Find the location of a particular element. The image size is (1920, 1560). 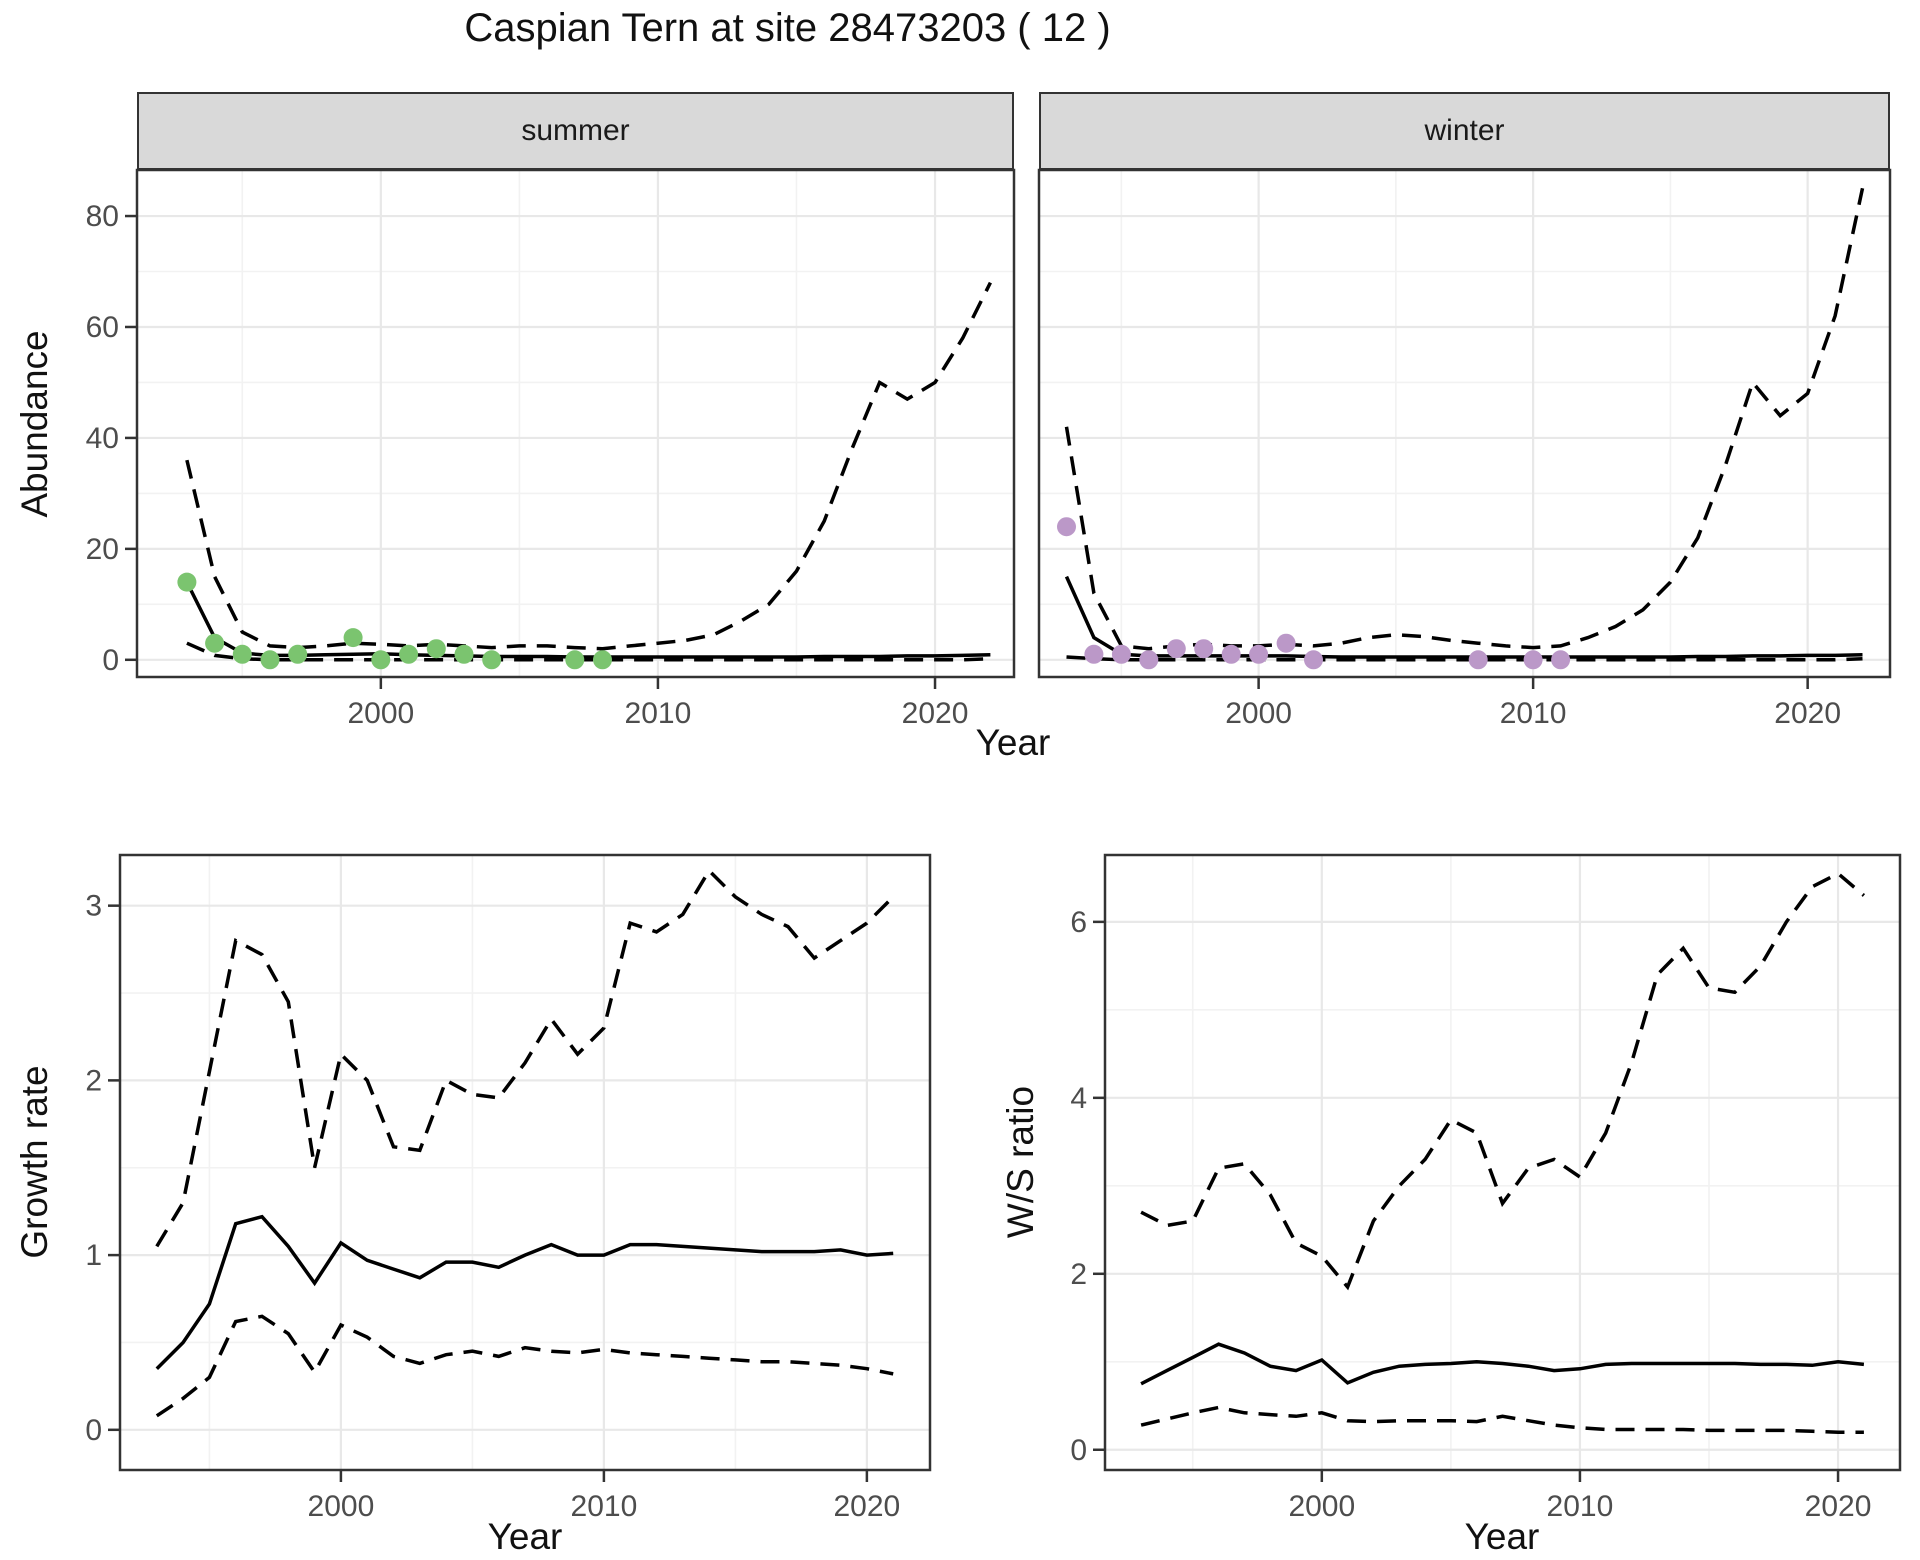

y-tick-label: 4 is located at coordinates (1078, 1098).